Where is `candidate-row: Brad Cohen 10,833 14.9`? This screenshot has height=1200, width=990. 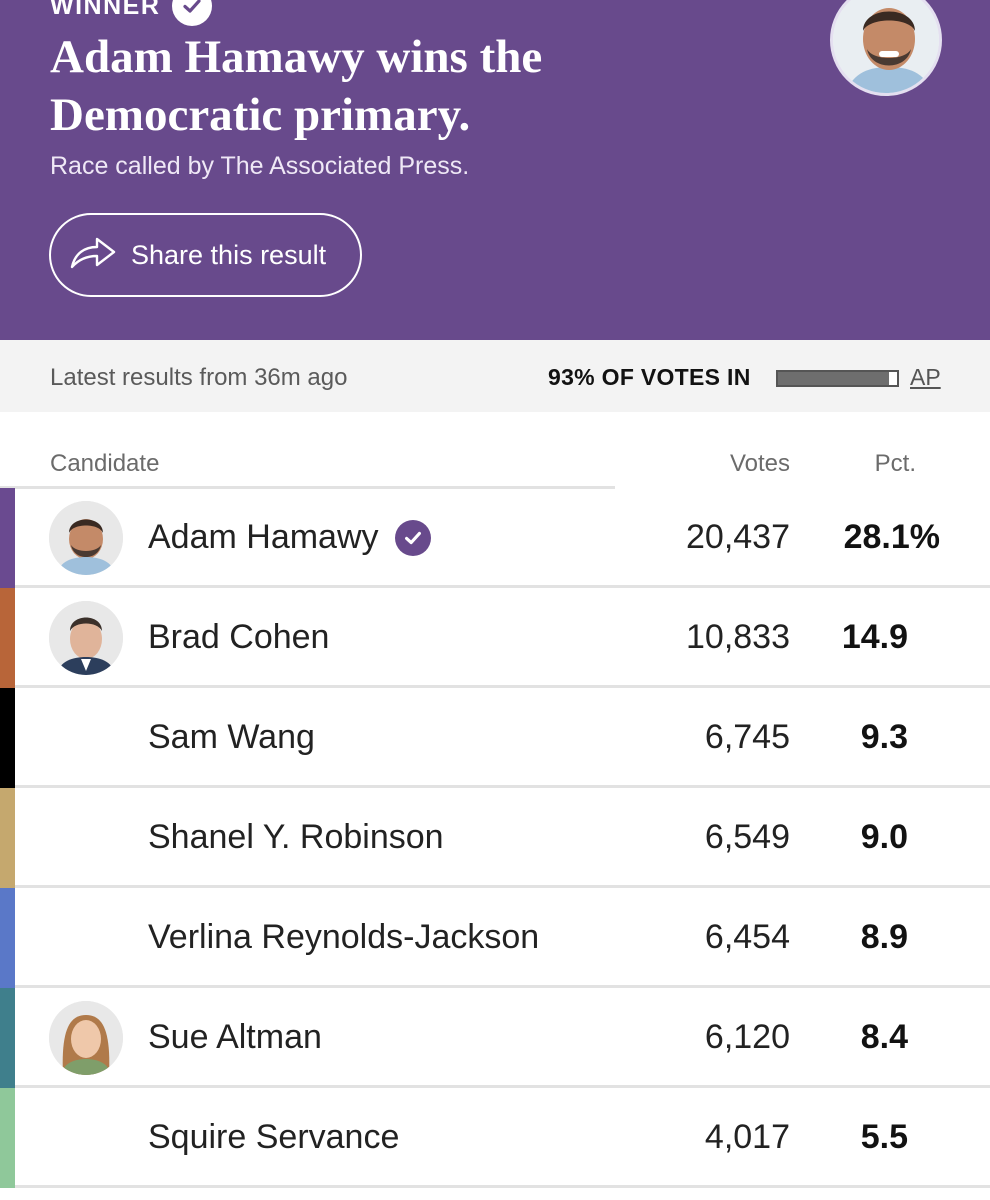
candidate-row: Brad Cohen 10,833 14.9 is located at coordinates (495, 638).